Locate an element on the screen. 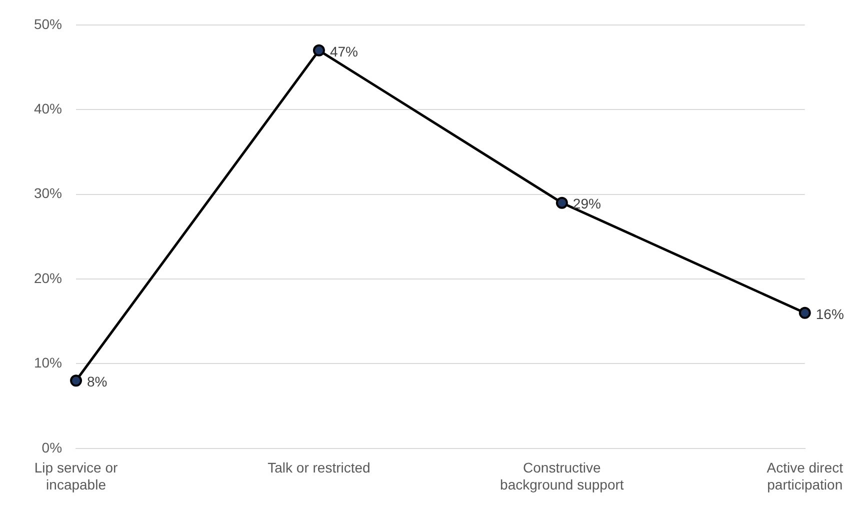 The image size is (855, 516). x-tick-label: Talk or restricted is located at coordinates (319, 468).